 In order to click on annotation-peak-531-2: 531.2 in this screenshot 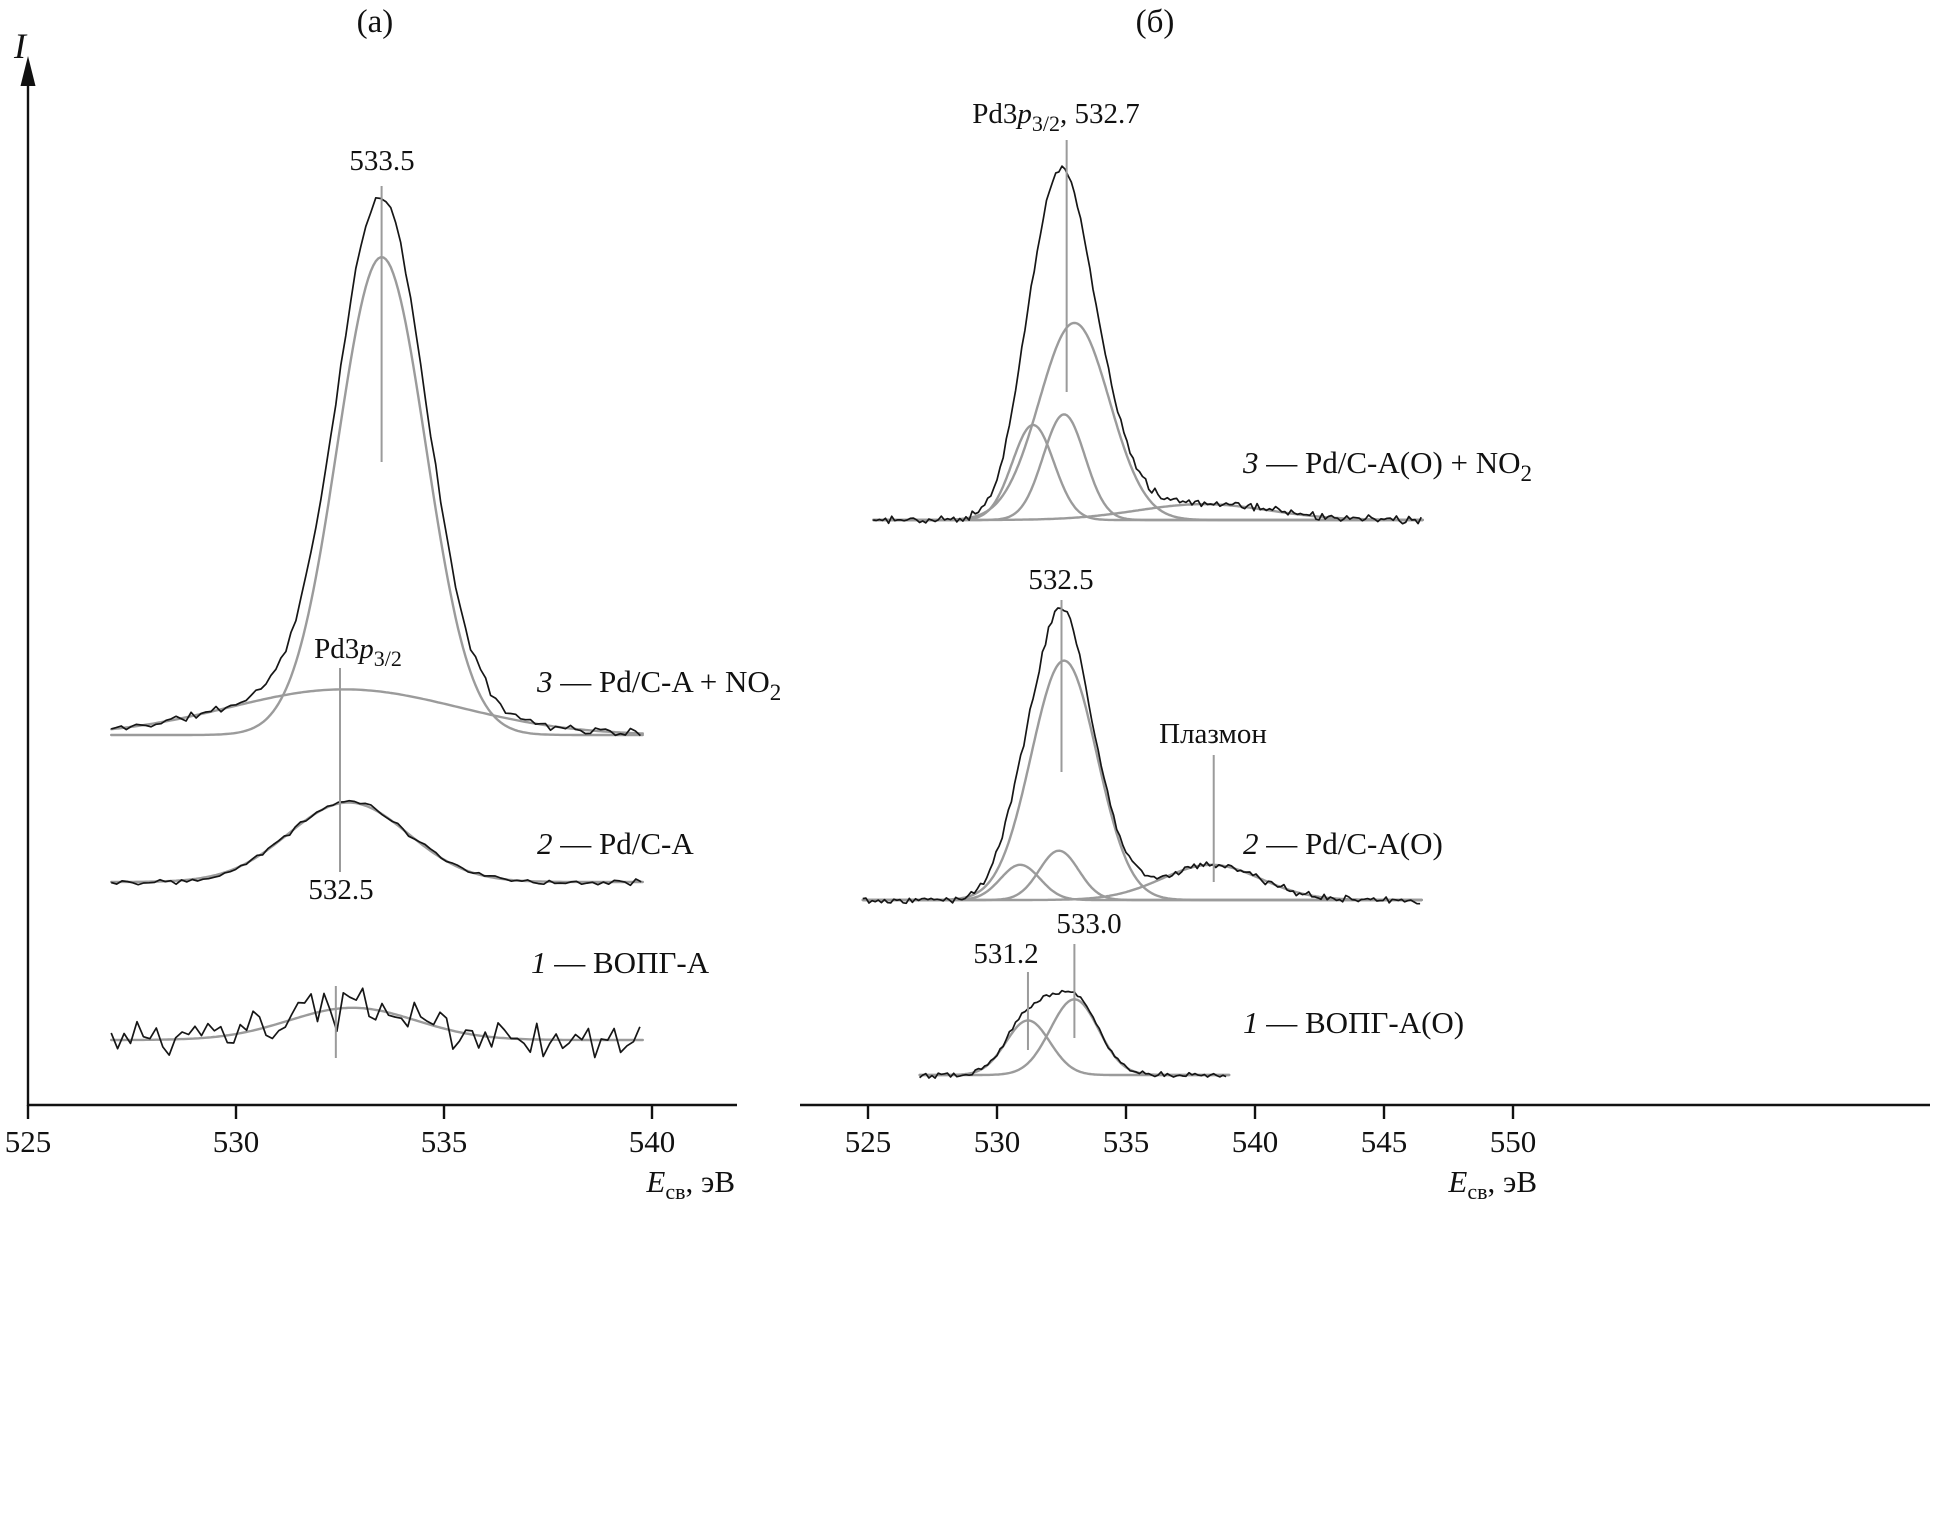, I will do `click(1005, 954)`.